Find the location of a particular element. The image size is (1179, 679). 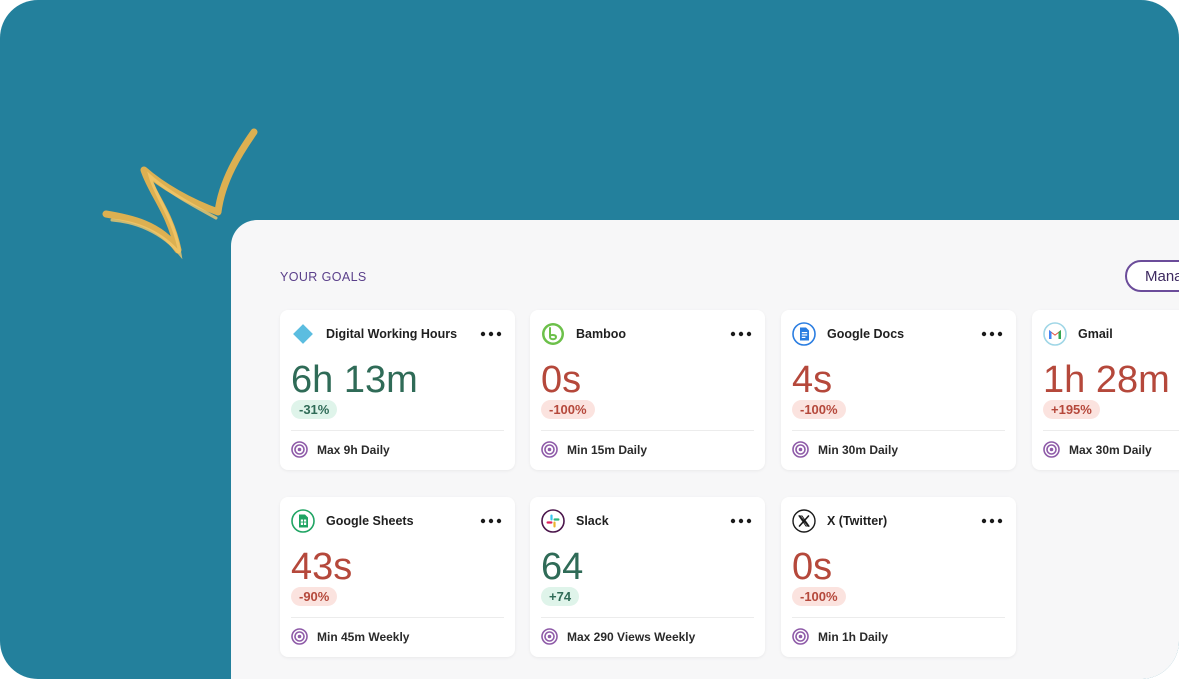

change-badge: -31% is located at coordinates (314, 409).